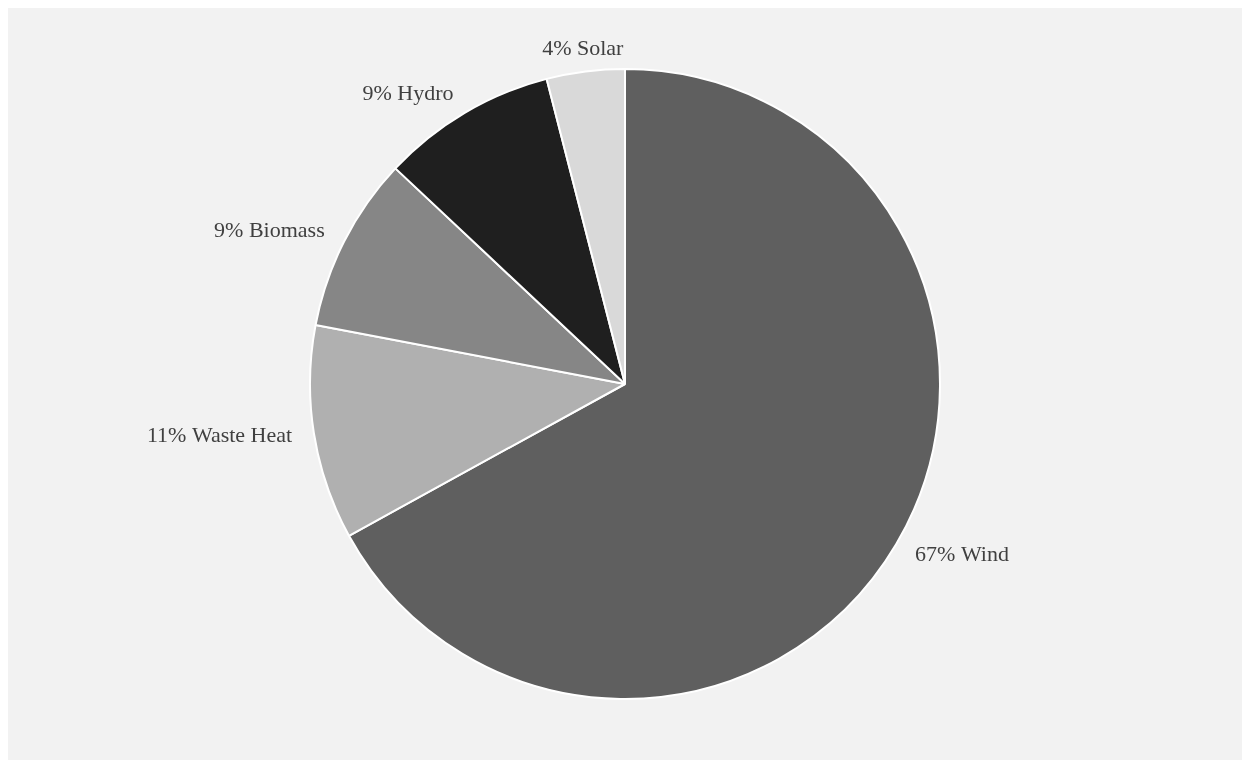 The width and height of the screenshot is (1250, 768). Describe the element at coordinates (286, 229) in the screenshot. I see `slice-label: Biomass` at that location.